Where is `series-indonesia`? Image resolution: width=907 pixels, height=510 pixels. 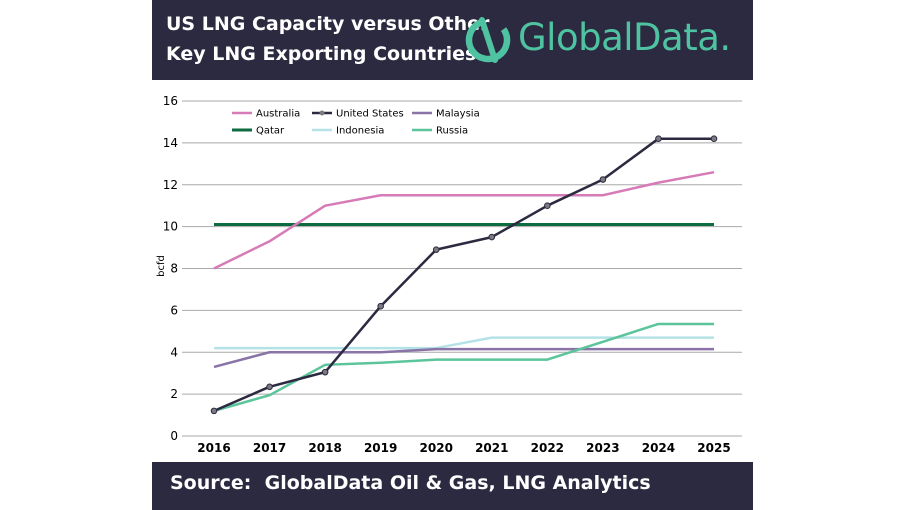
series-indonesia is located at coordinates (464, 343).